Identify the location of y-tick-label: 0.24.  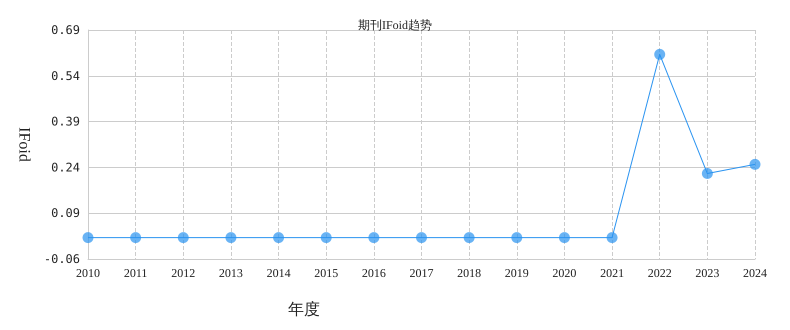
(65, 167).